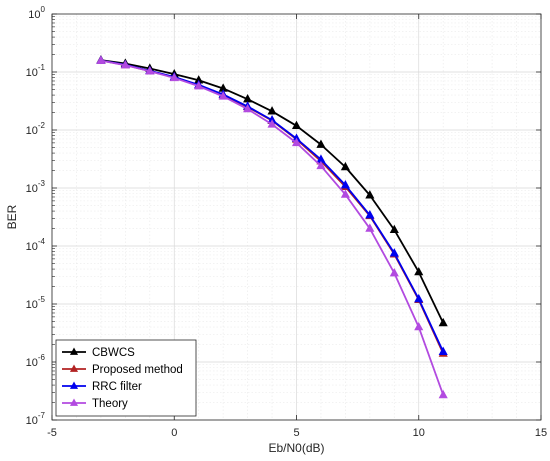 The image size is (550, 461). Describe the element at coordinates (52, 433) in the screenshot. I see `x-tick-label: -5` at that location.